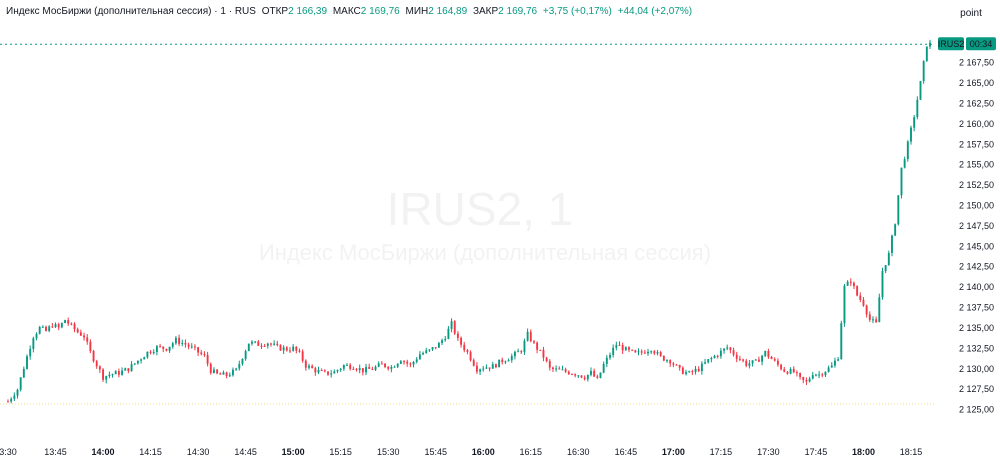 This screenshot has width=1000, height=472. Describe the element at coordinates (967, 44) in the screenshot. I see `last-price-badge: IRUS2 00:34` at that location.